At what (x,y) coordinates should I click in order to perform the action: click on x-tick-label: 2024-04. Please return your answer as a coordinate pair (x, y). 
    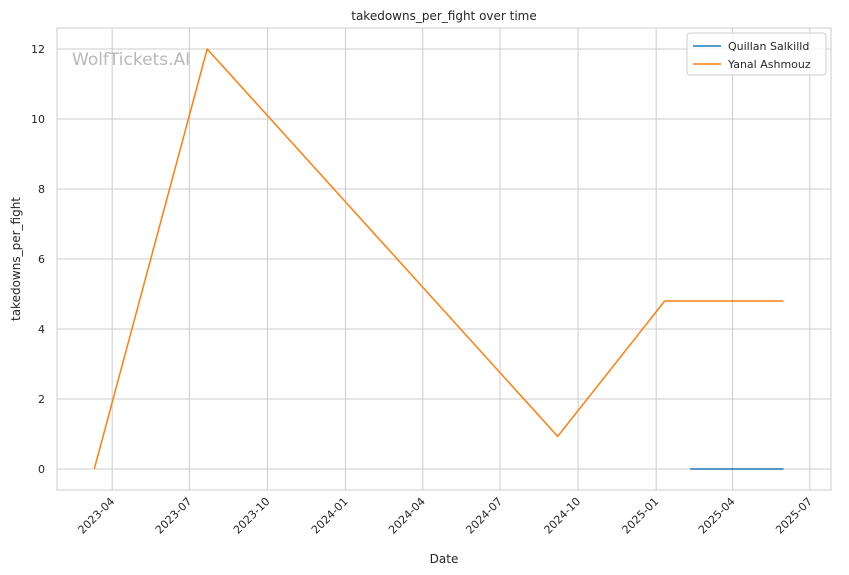
    Looking at the image, I should click on (407, 516).